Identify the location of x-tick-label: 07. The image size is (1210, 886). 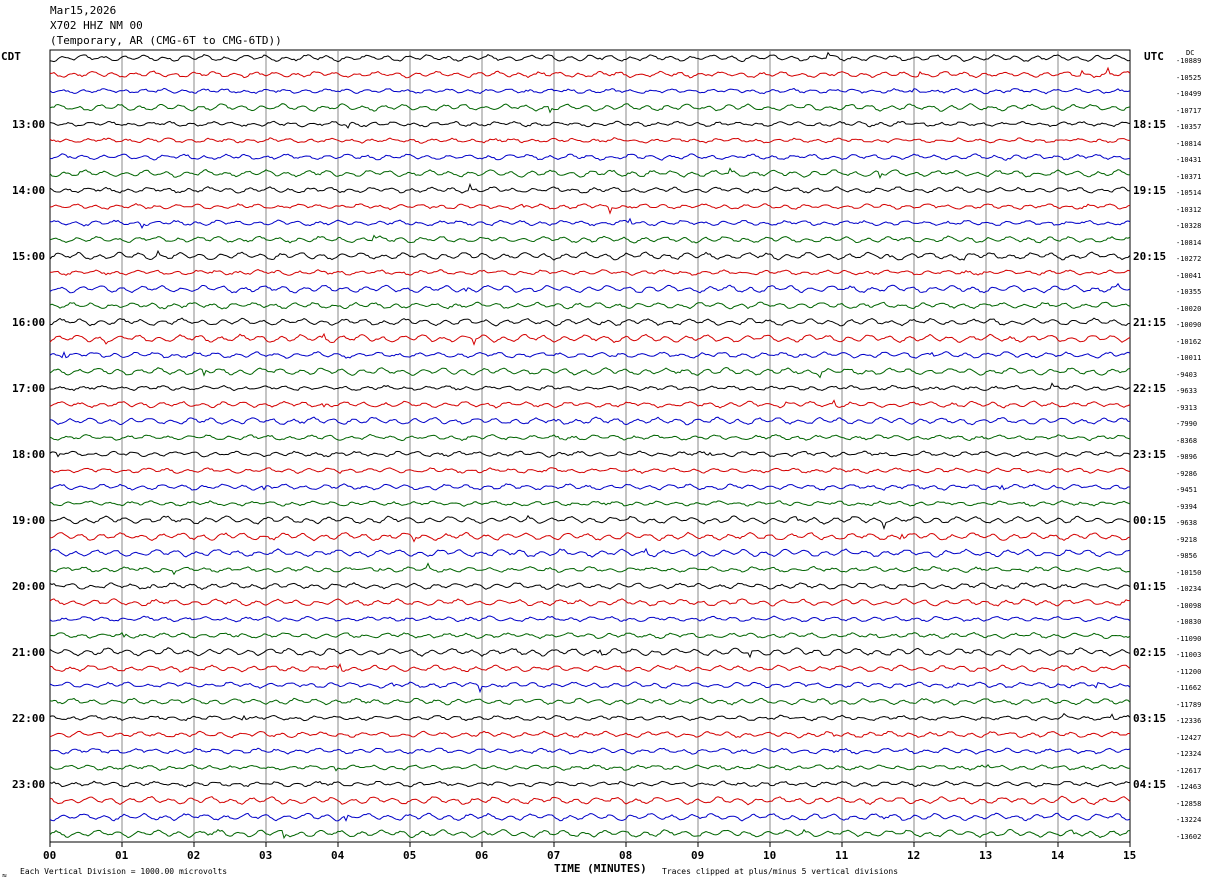
(554, 855).